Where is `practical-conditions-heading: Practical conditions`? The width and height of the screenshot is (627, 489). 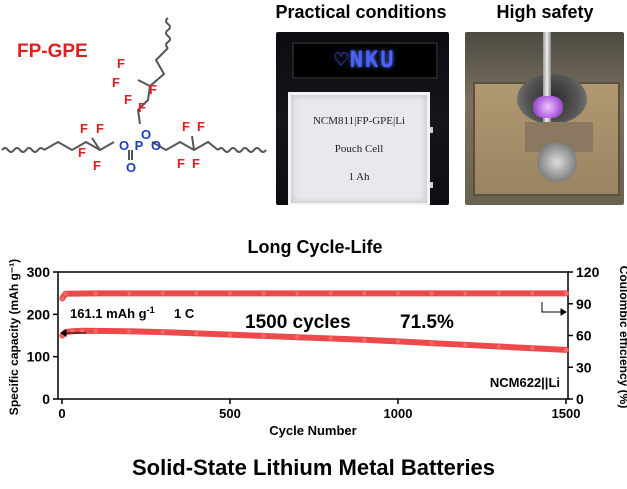
practical-conditions-heading: Practical conditions is located at coordinates (361, 12).